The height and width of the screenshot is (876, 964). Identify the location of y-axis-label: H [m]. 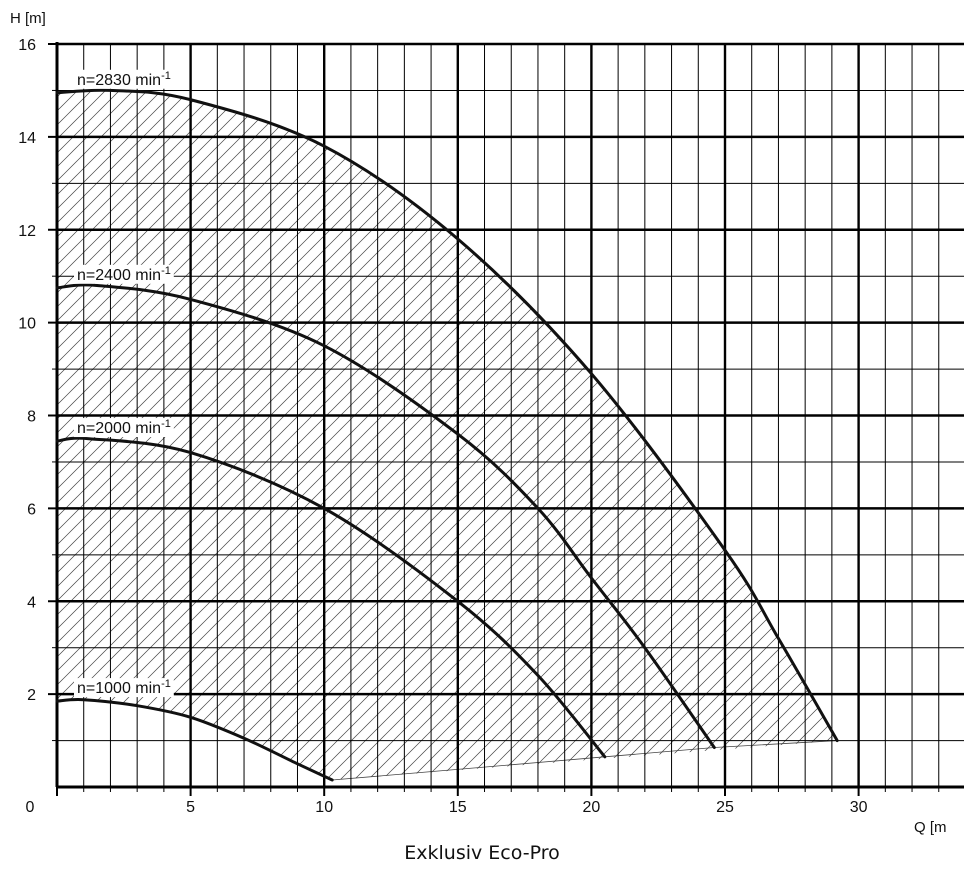
(28, 18).